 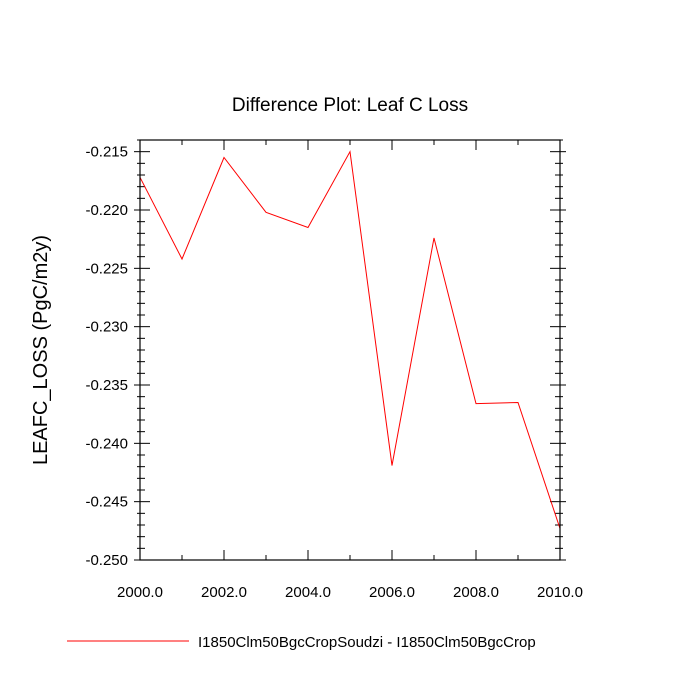 What do you see at coordinates (392, 592) in the screenshot?
I see `x-tick-label: 2006.0` at bounding box center [392, 592].